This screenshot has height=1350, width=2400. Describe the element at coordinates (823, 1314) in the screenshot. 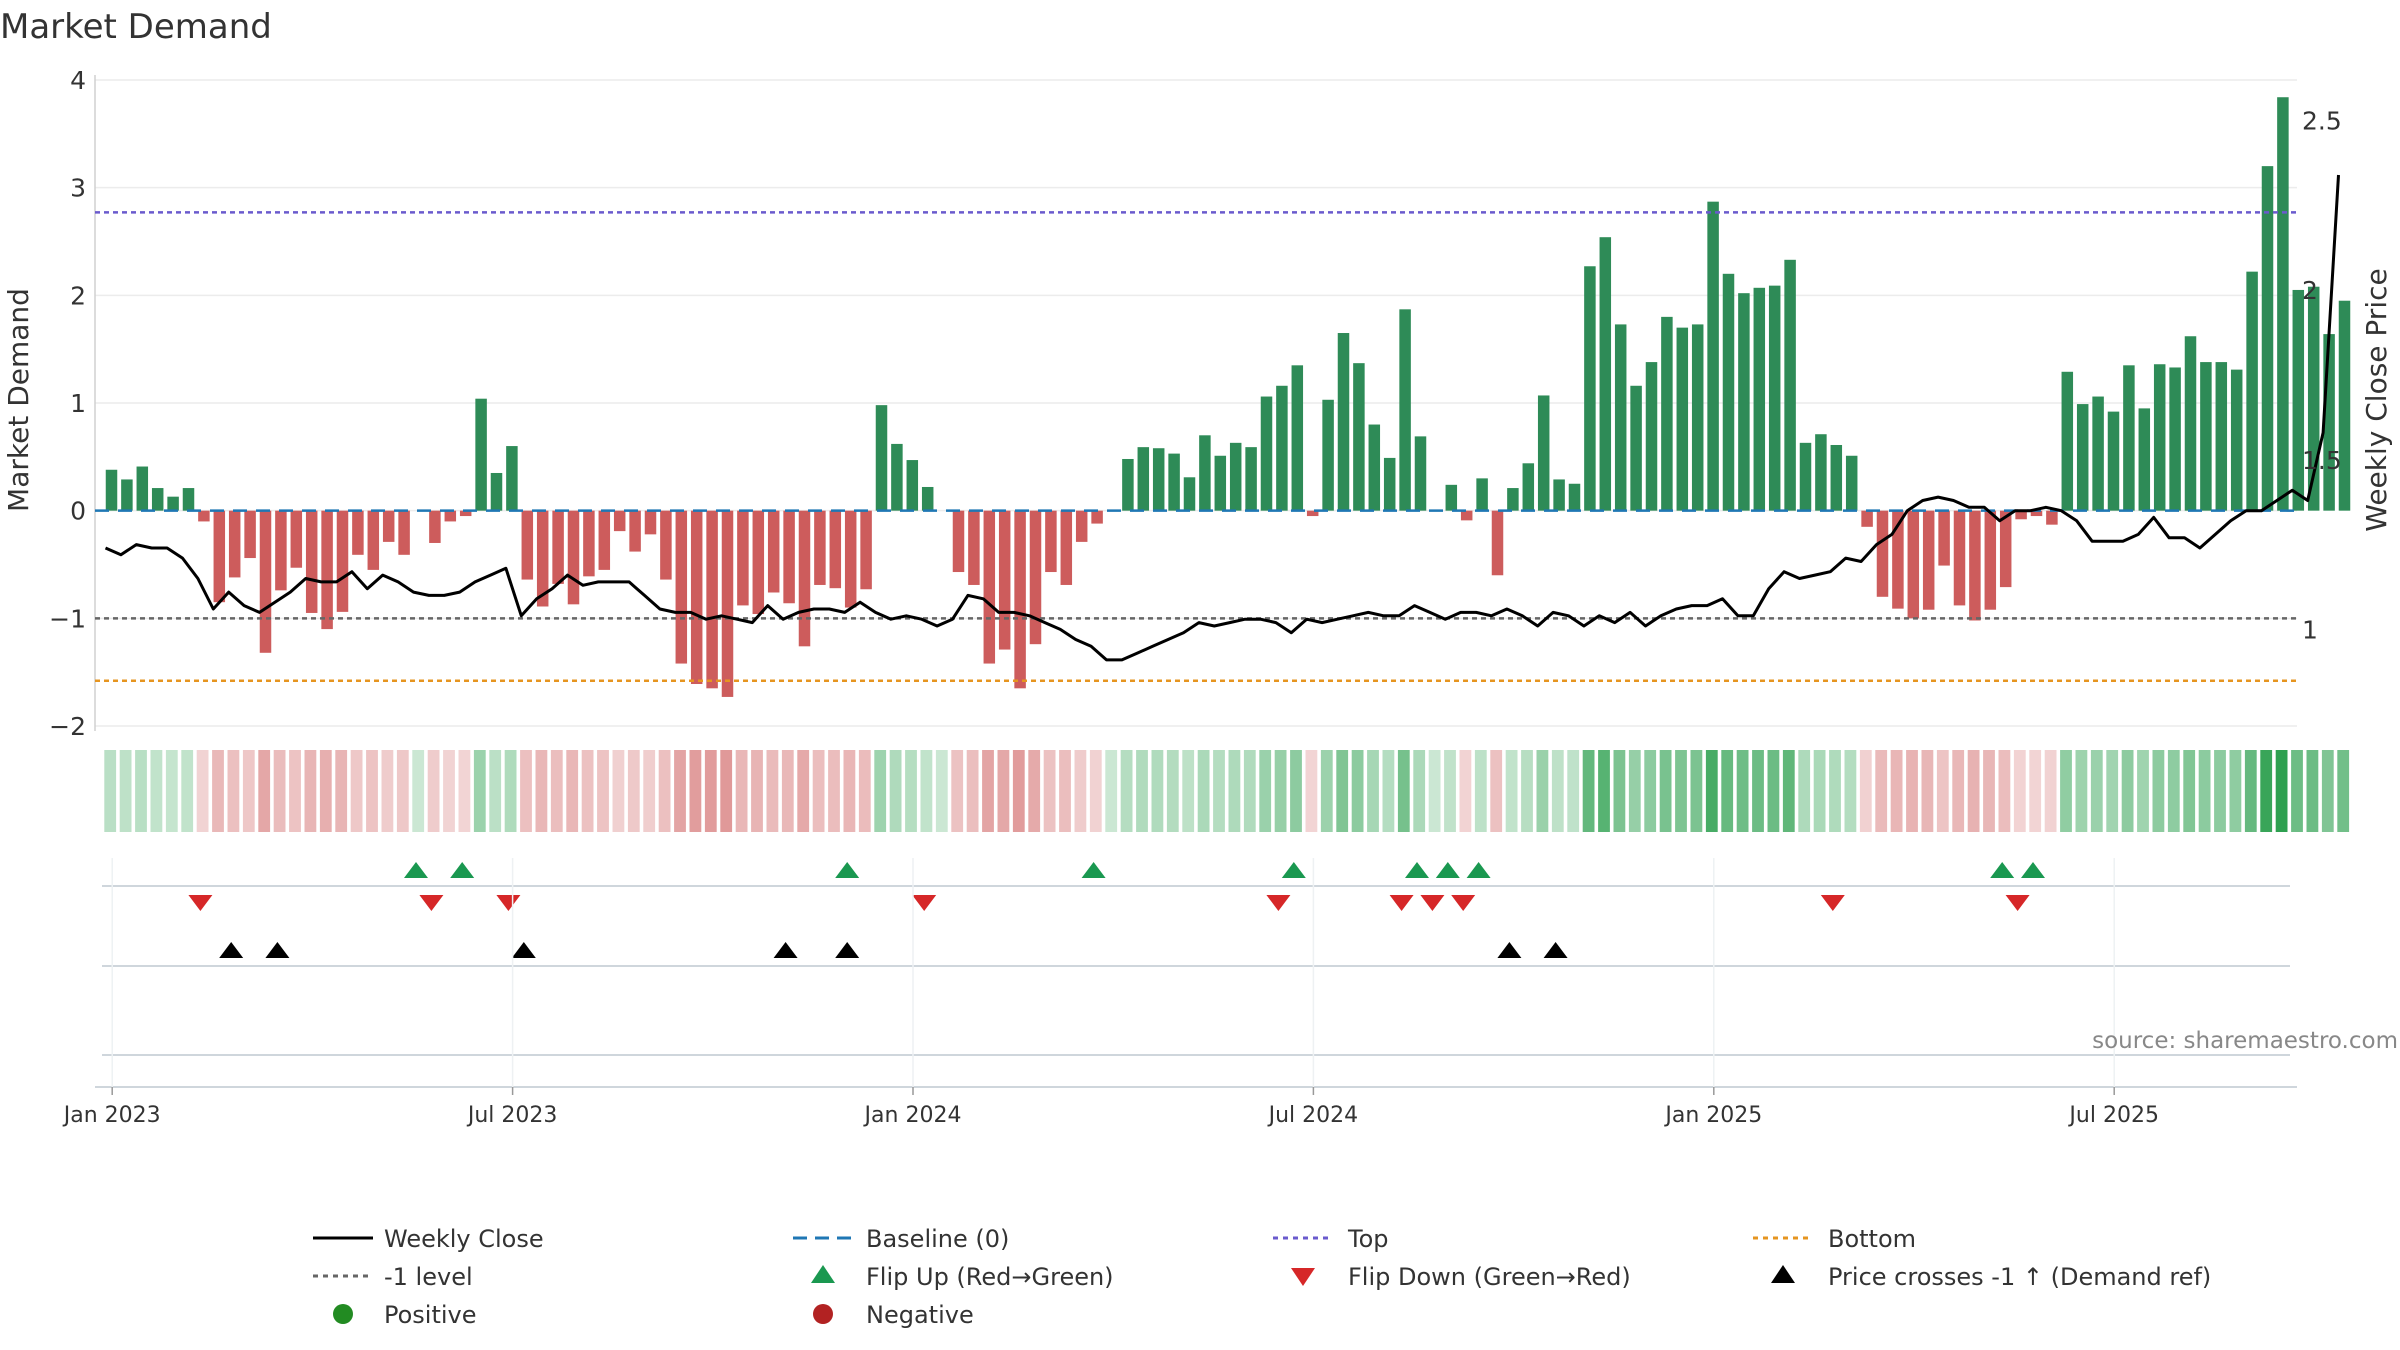

I see `negative-dot-icon` at that location.